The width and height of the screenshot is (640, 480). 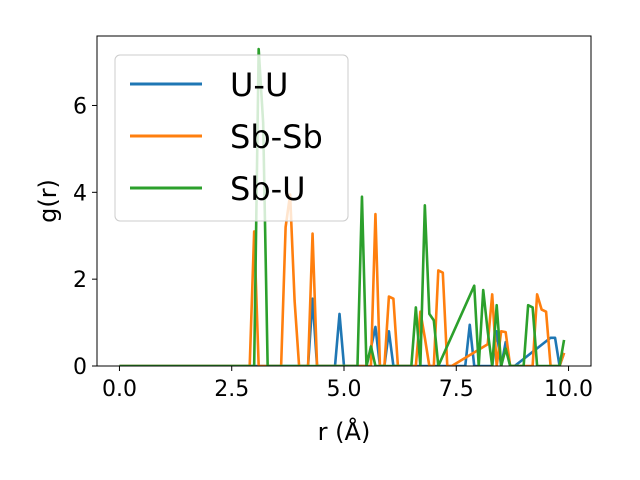 I want to click on legend-label: Sb-Sb, so click(x=276, y=137).